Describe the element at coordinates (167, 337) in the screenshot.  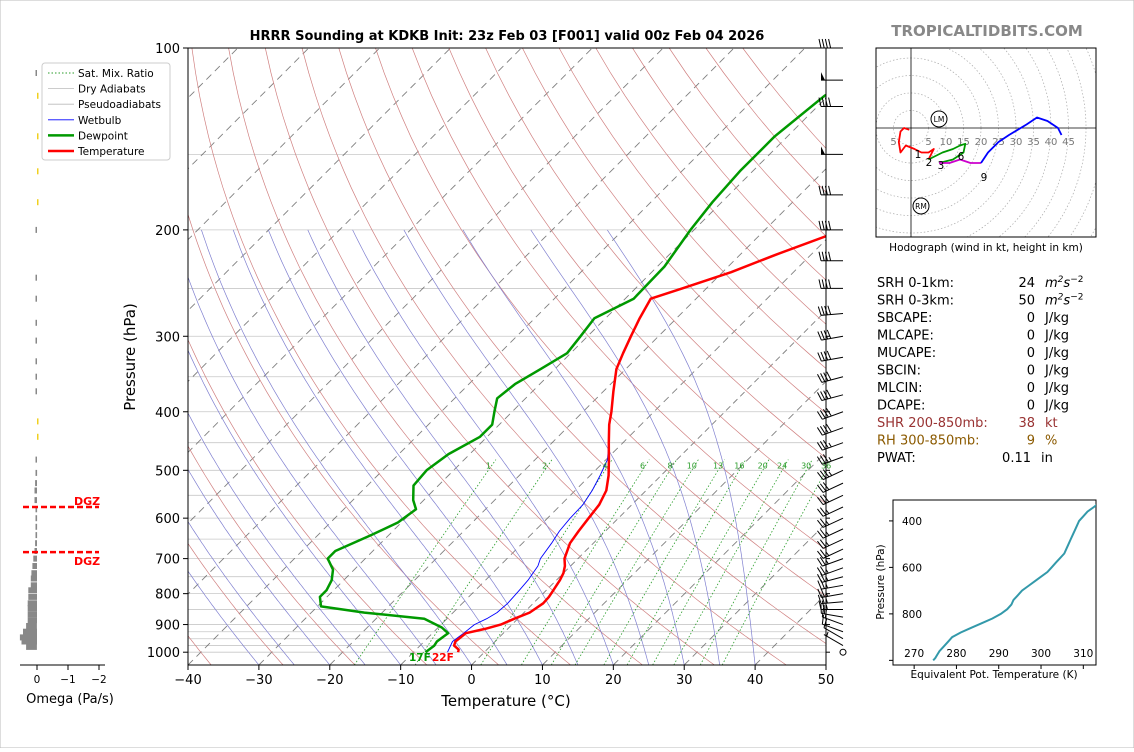
I see `y-tick-label: 300` at that location.